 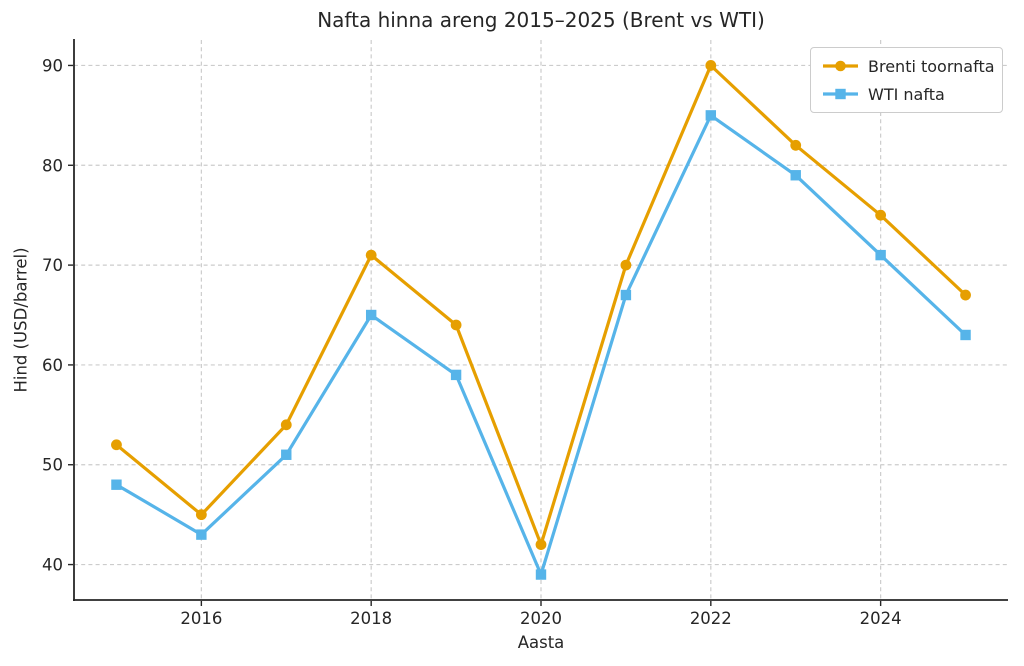 What do you see at coordinates (52, 165) in the screenshot?
I see `y-tick-label: 80` at bounding box center [52, 165].